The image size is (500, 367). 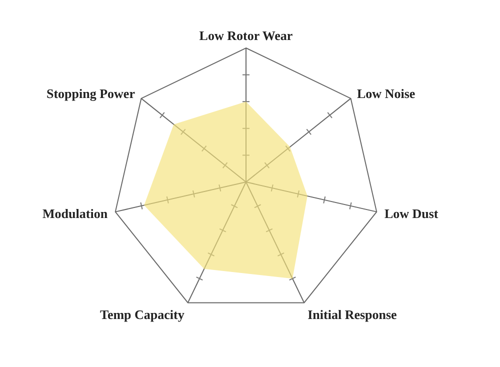 I want to click on spoke-label: Low Noise, so click(x=386, y=94).